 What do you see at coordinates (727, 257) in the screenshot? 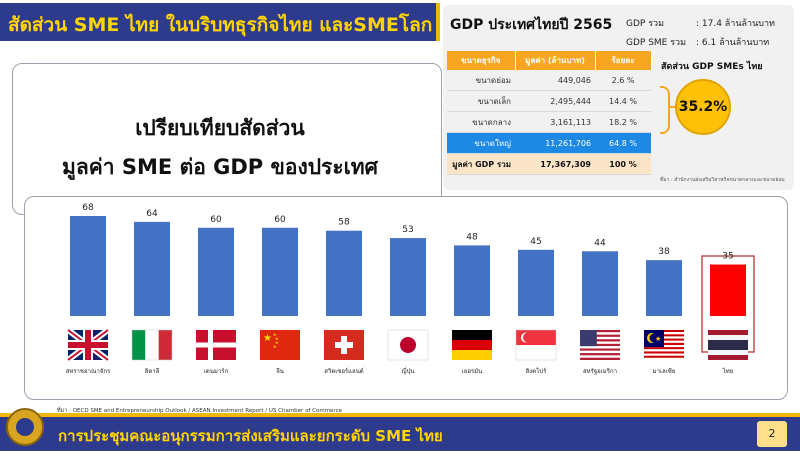
I see `data-label: 35` at bounding box center [727, 257].